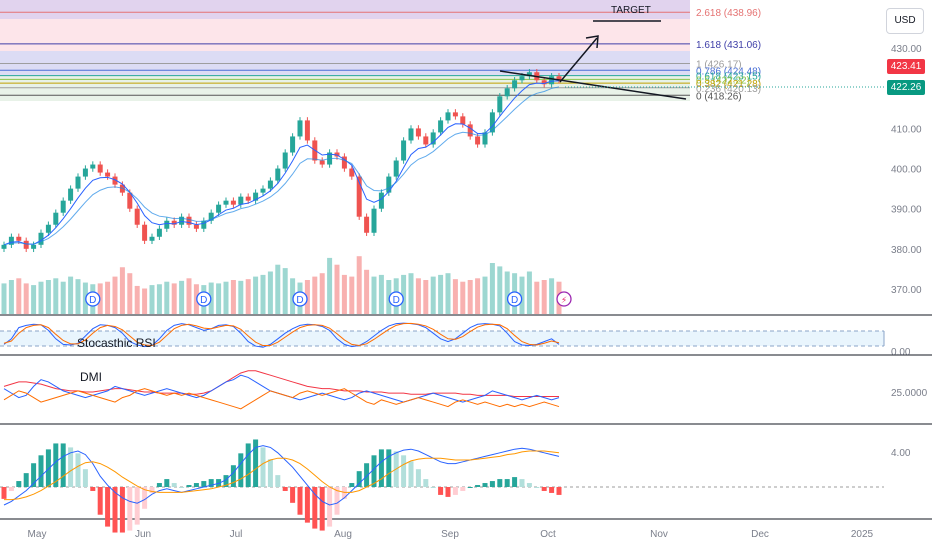 Image resolution: width=932 pixels, height=550 pixels. Describe the element at coordinates (343, 534) in the screenshot. I see `time-tick-3: Aug` at that location.